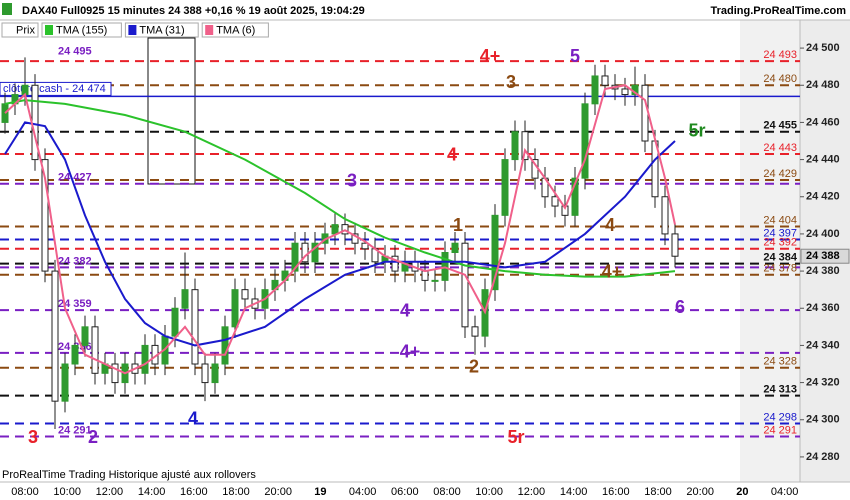  I want to click on last-price-label: 24 388, so click(823, 256).